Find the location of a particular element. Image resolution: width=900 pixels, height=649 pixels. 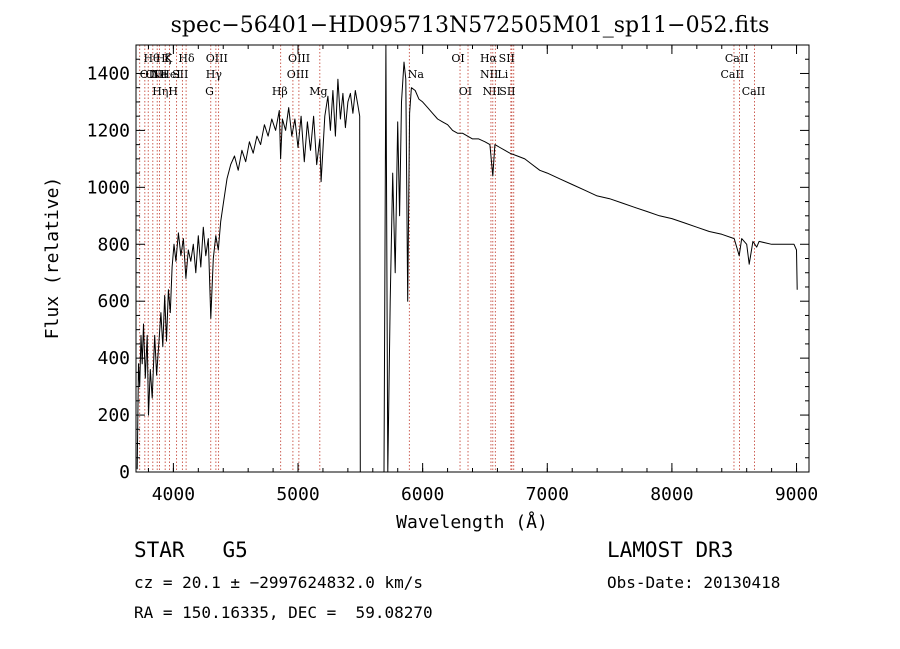

obs-date: Obs-Date: 20130418 is located at coordinates (694, 582).